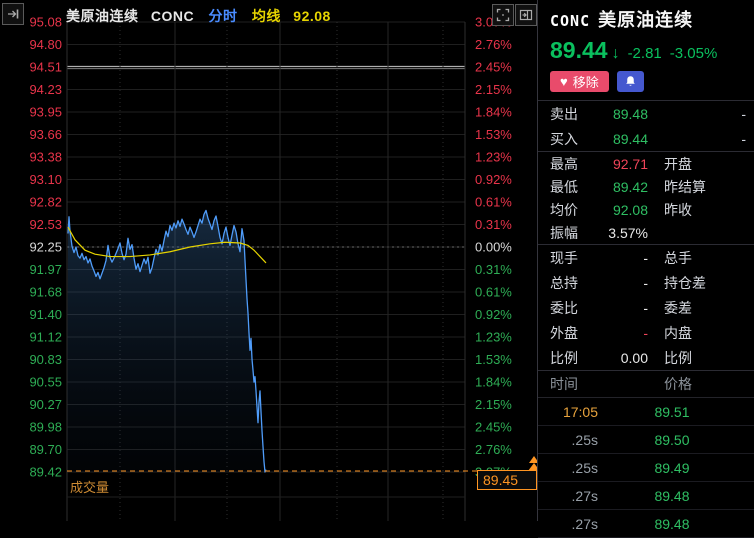 The image size is (754, 538). I want to click on popout-pane-icon, so click(526, 15).